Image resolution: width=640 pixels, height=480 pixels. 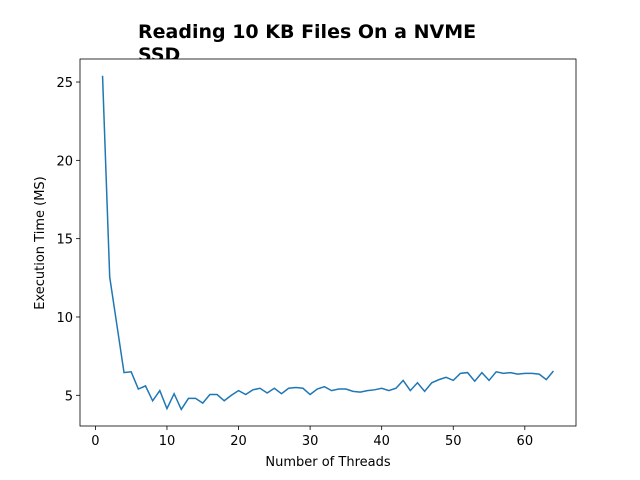 I want to click on x-tick-label: 40, so click(x=381, y=441).